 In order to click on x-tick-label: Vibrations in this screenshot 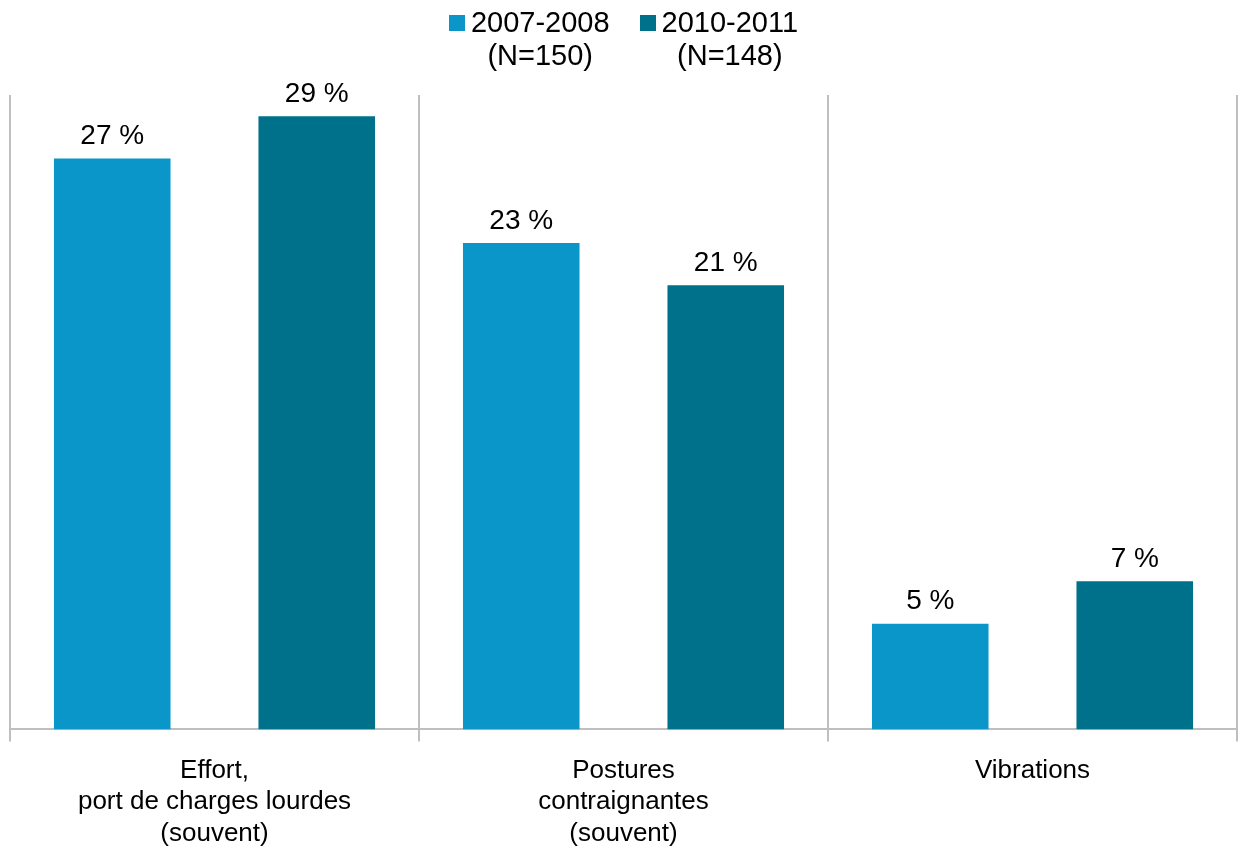, I will do `click(1032, 769)`.